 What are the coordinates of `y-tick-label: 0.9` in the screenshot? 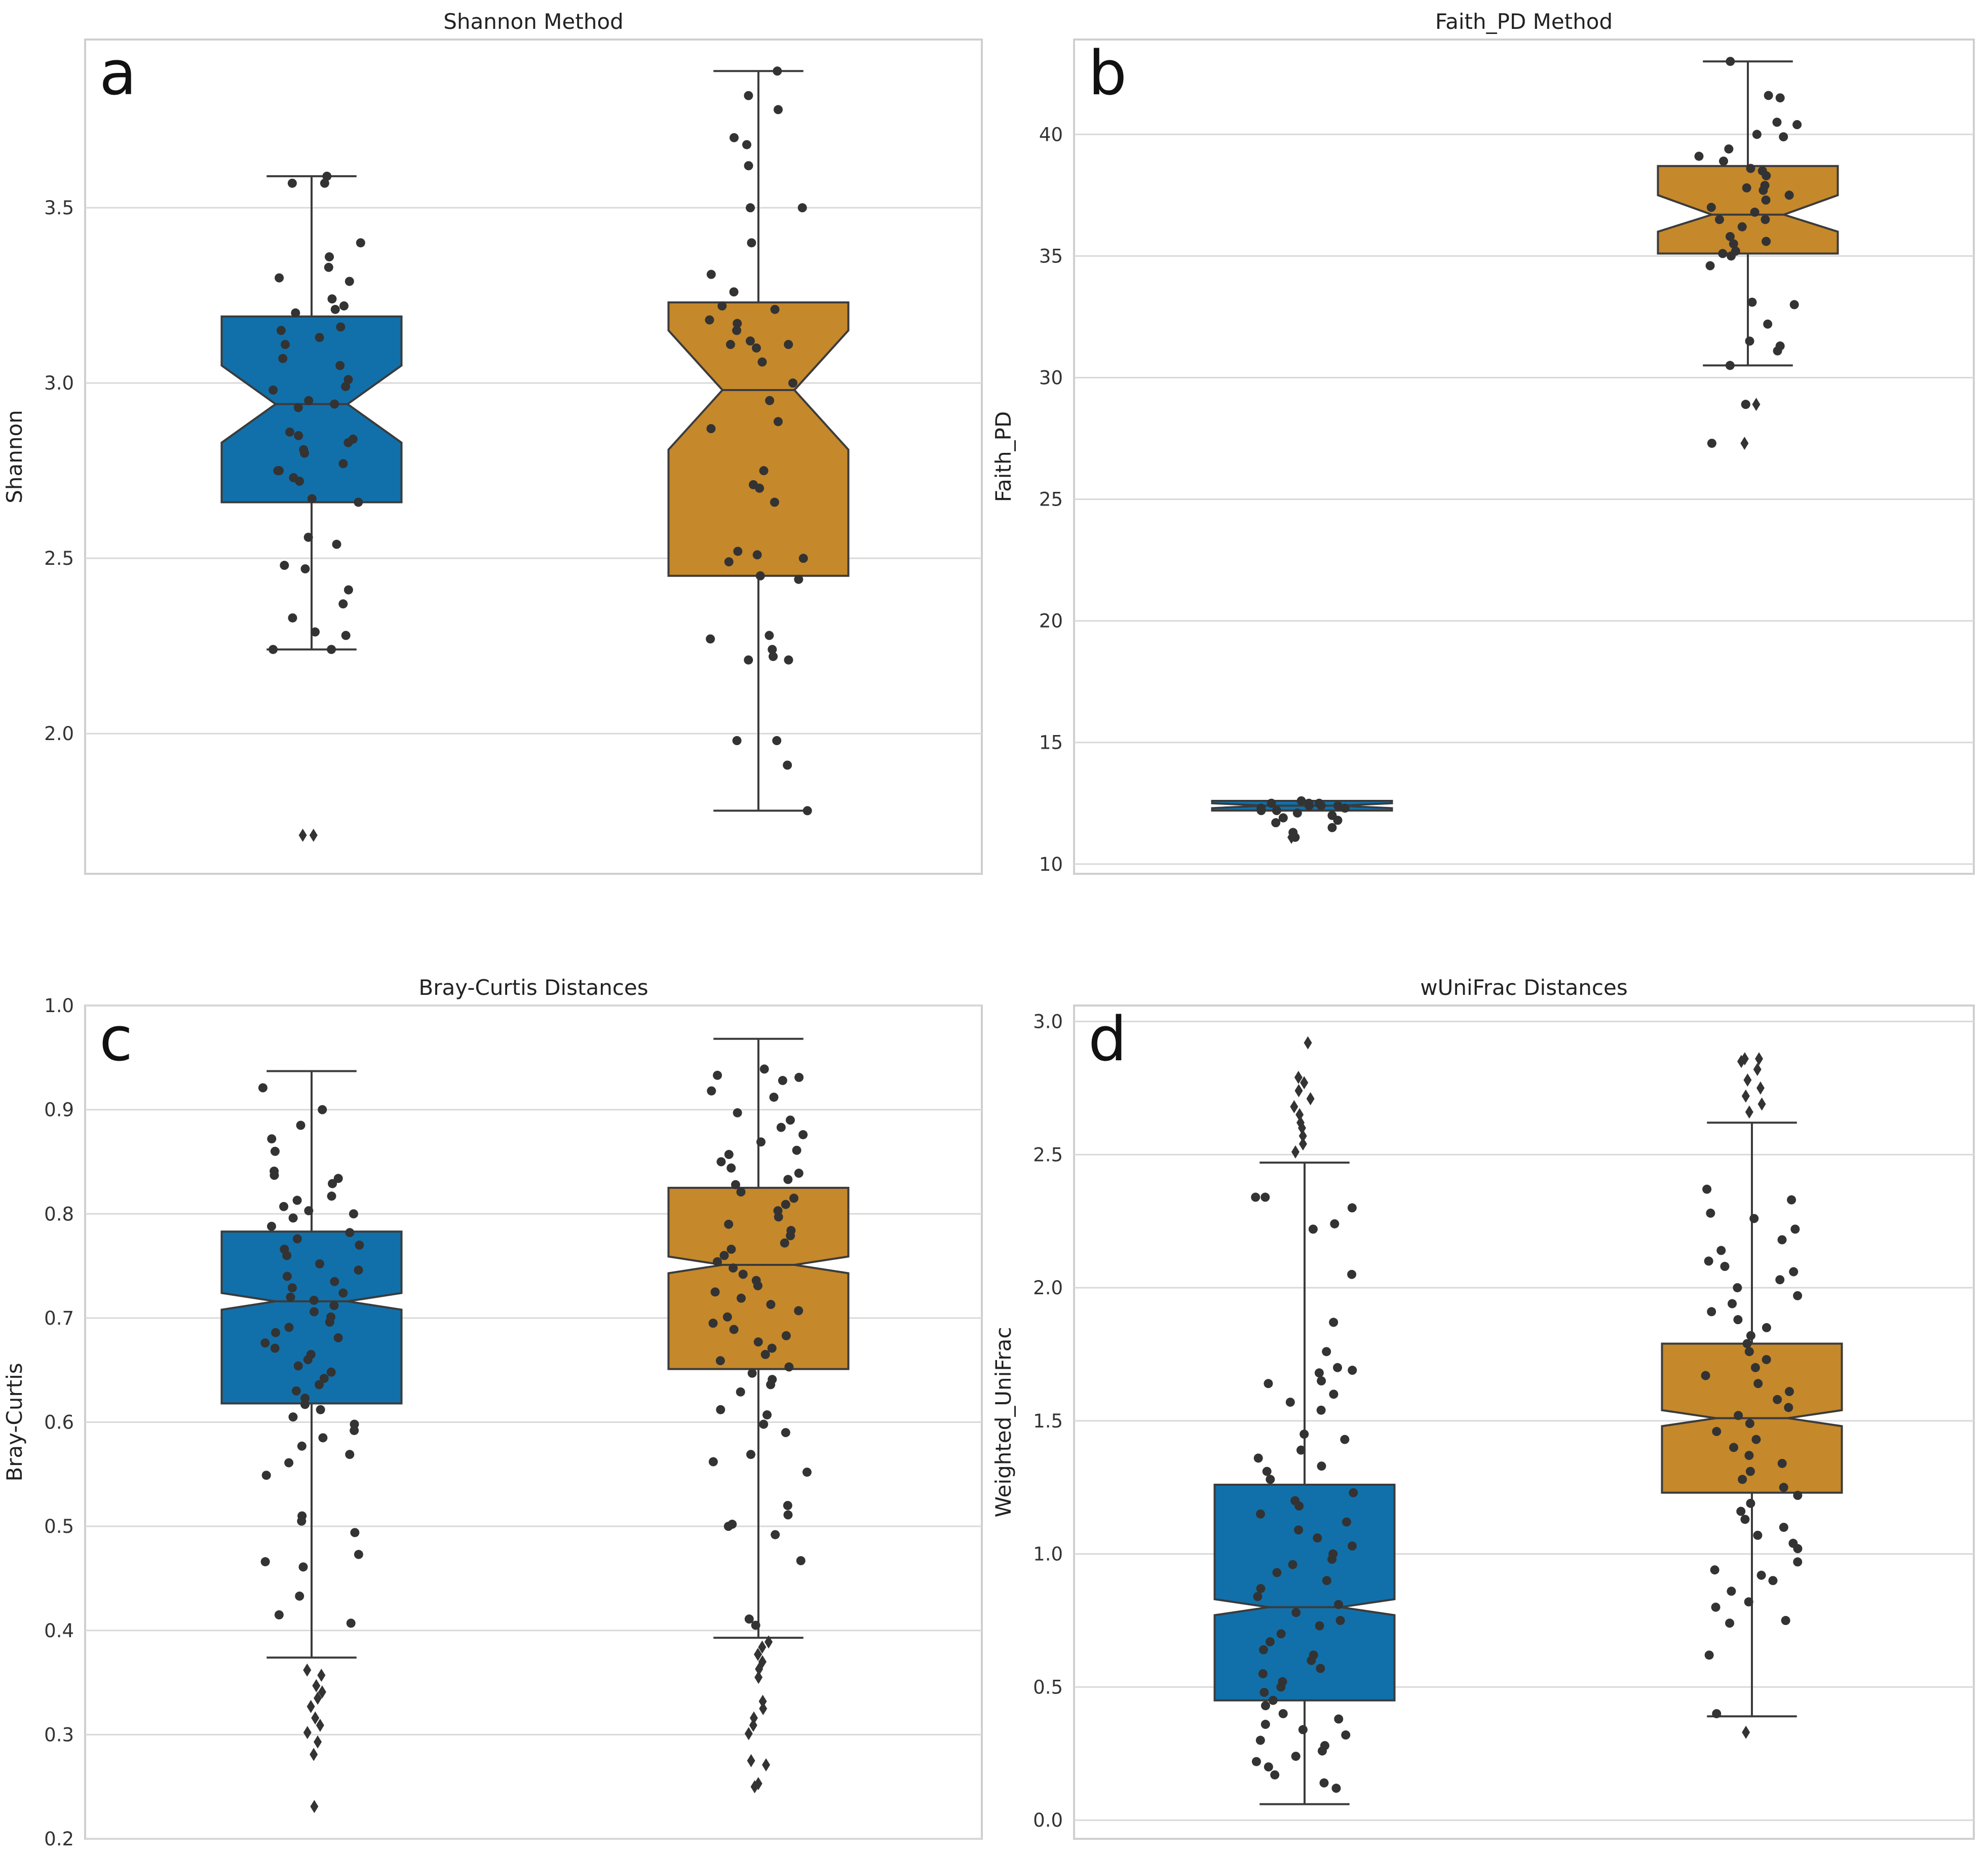 It's located at (59, 1110).